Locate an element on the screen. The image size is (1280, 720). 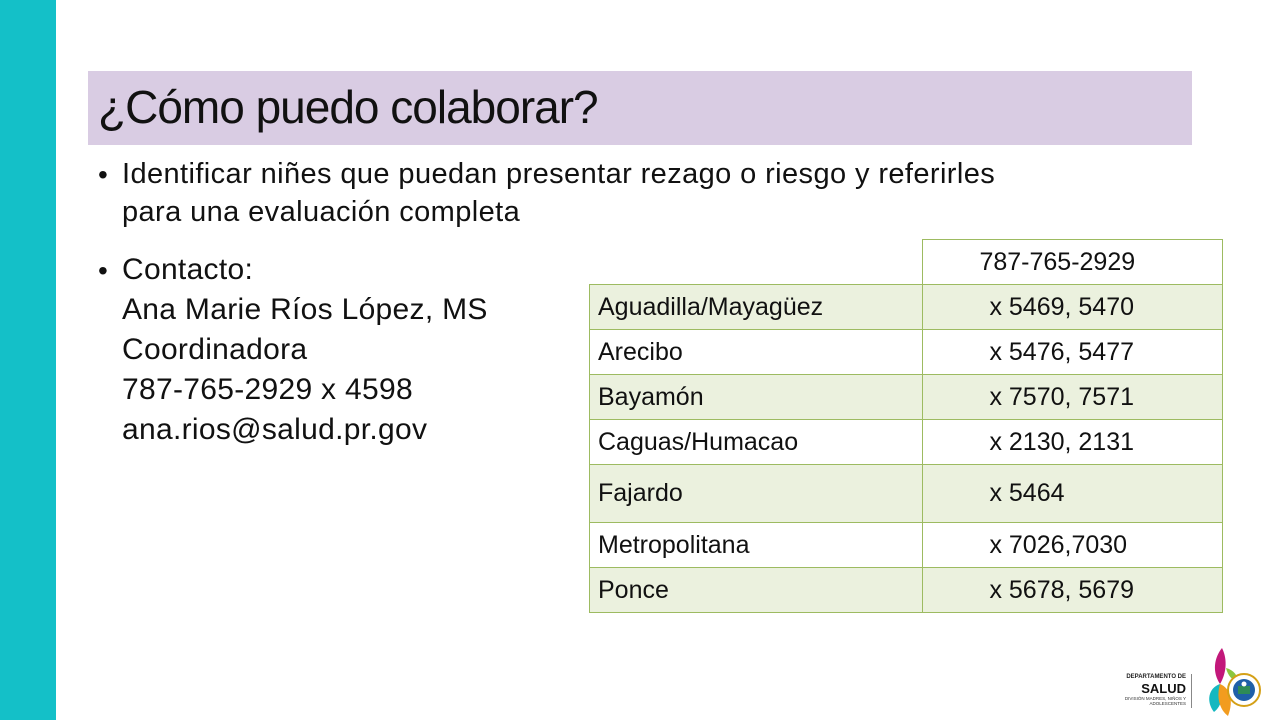
extension-cell: x 7026,7030 is located at coordinates (1072, 545).